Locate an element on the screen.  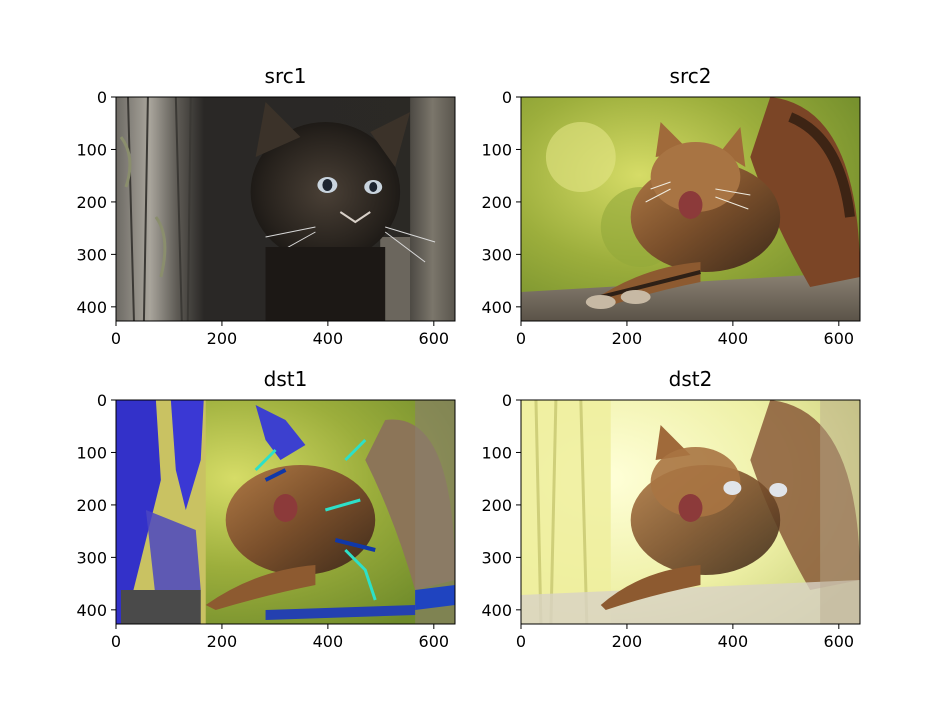
image-src1 is located at coordinates (285, 209).